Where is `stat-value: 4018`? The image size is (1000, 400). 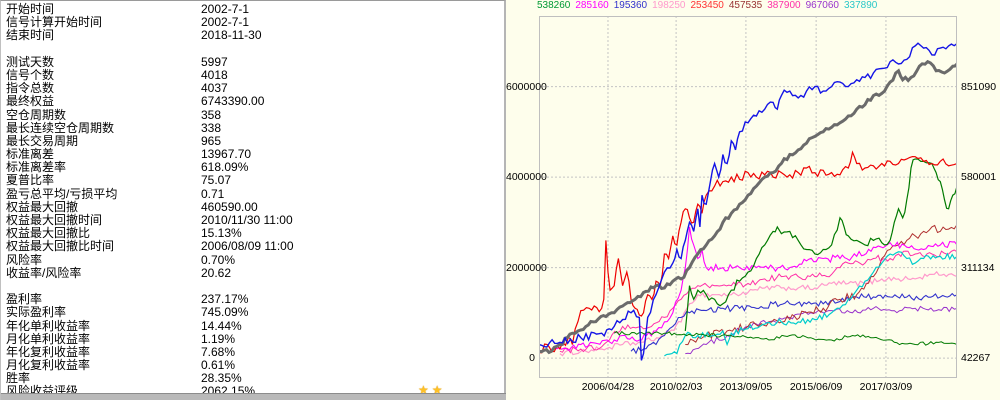 stat-value: 4018 is located at coordinates (214, 74).